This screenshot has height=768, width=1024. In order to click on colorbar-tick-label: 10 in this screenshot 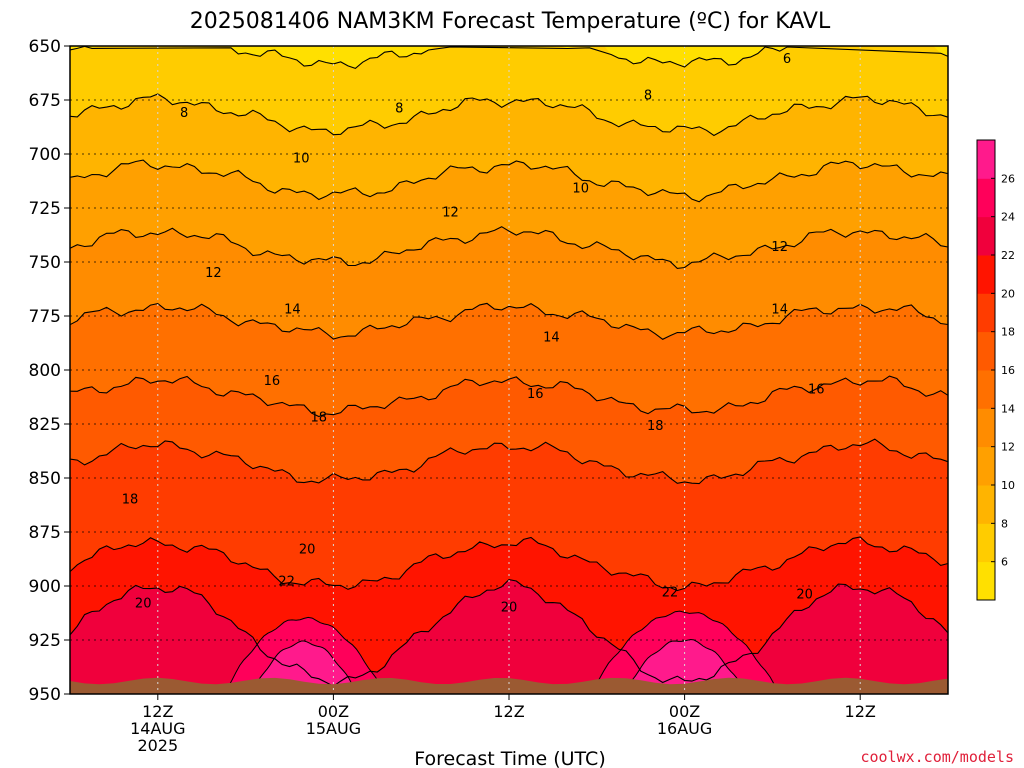, I will do `click(1008, 485)`.